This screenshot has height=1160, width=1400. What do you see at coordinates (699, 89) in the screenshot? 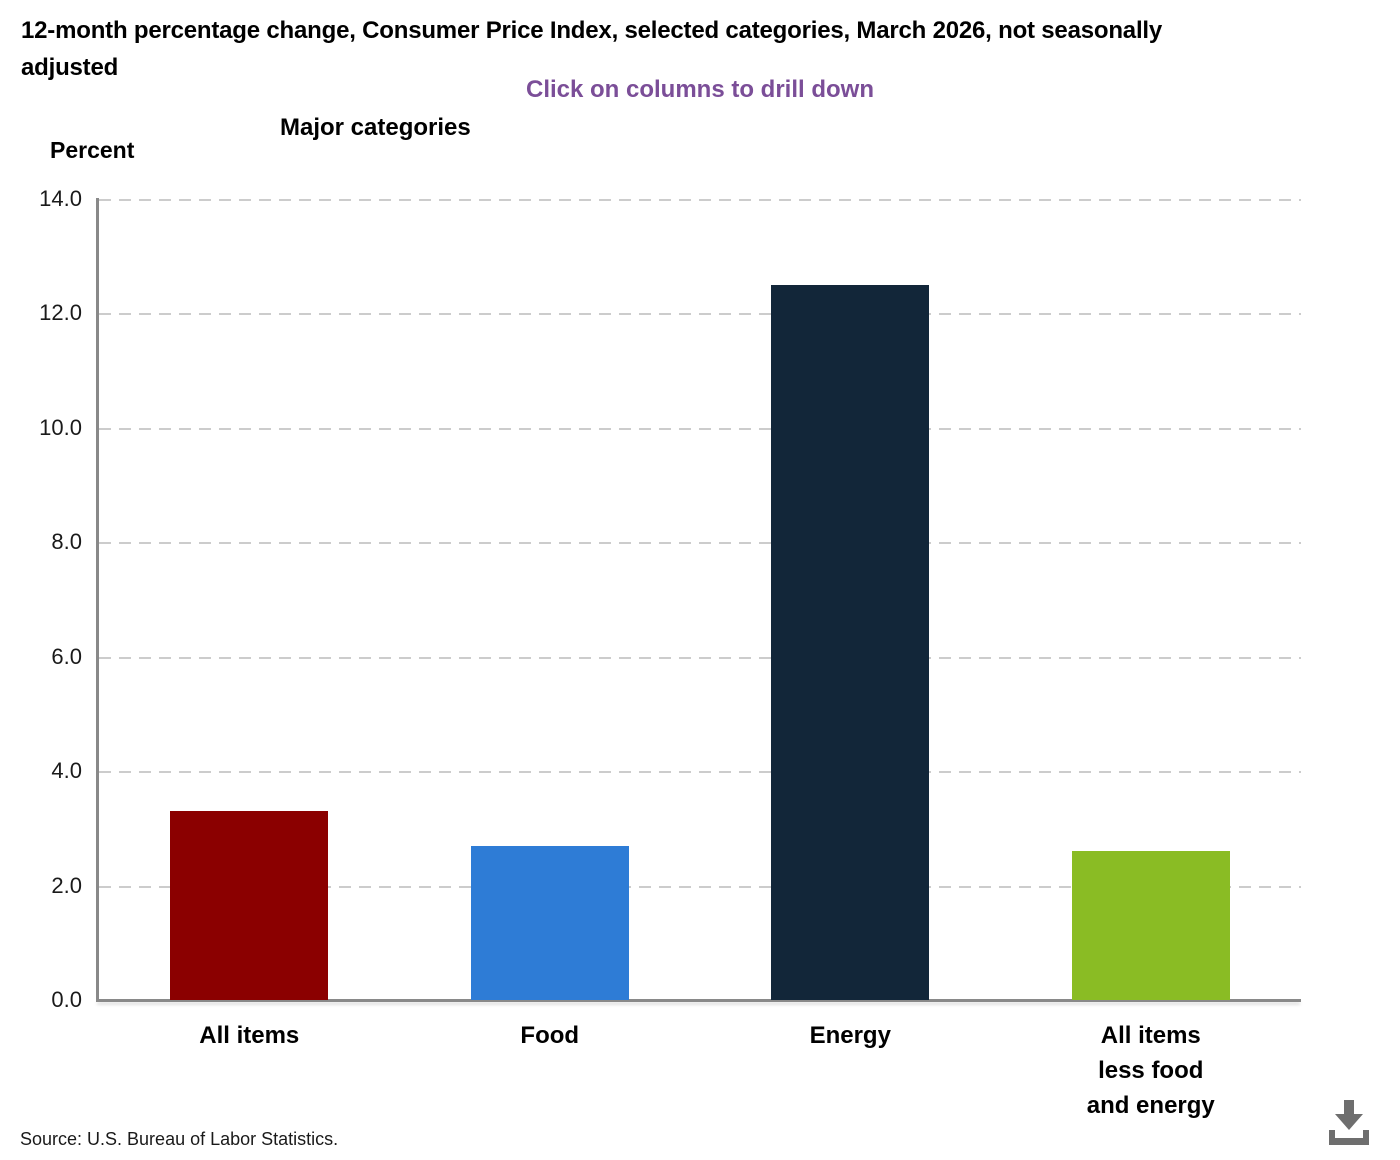
I see `drilldown-hint: Click on columns to drill down` at bounding box center [699, 89].